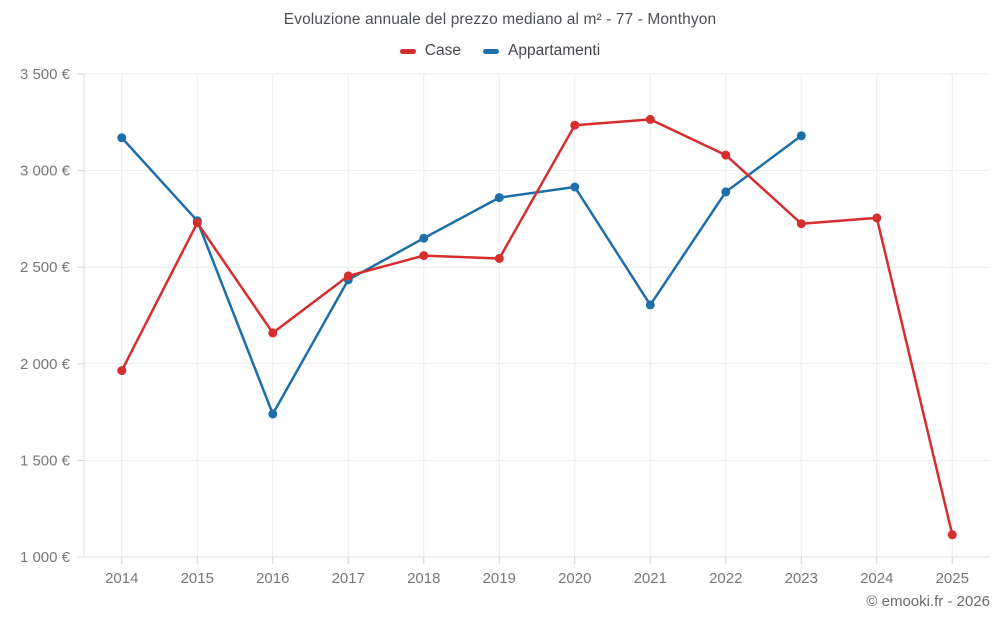 Image resolution: width=1000 pixels, height=625 pixels. What do you see at coordinates (423, 578) in the screenshot?
I see `x-axis-tick-label: 2018` at bounding box center [423, 578].